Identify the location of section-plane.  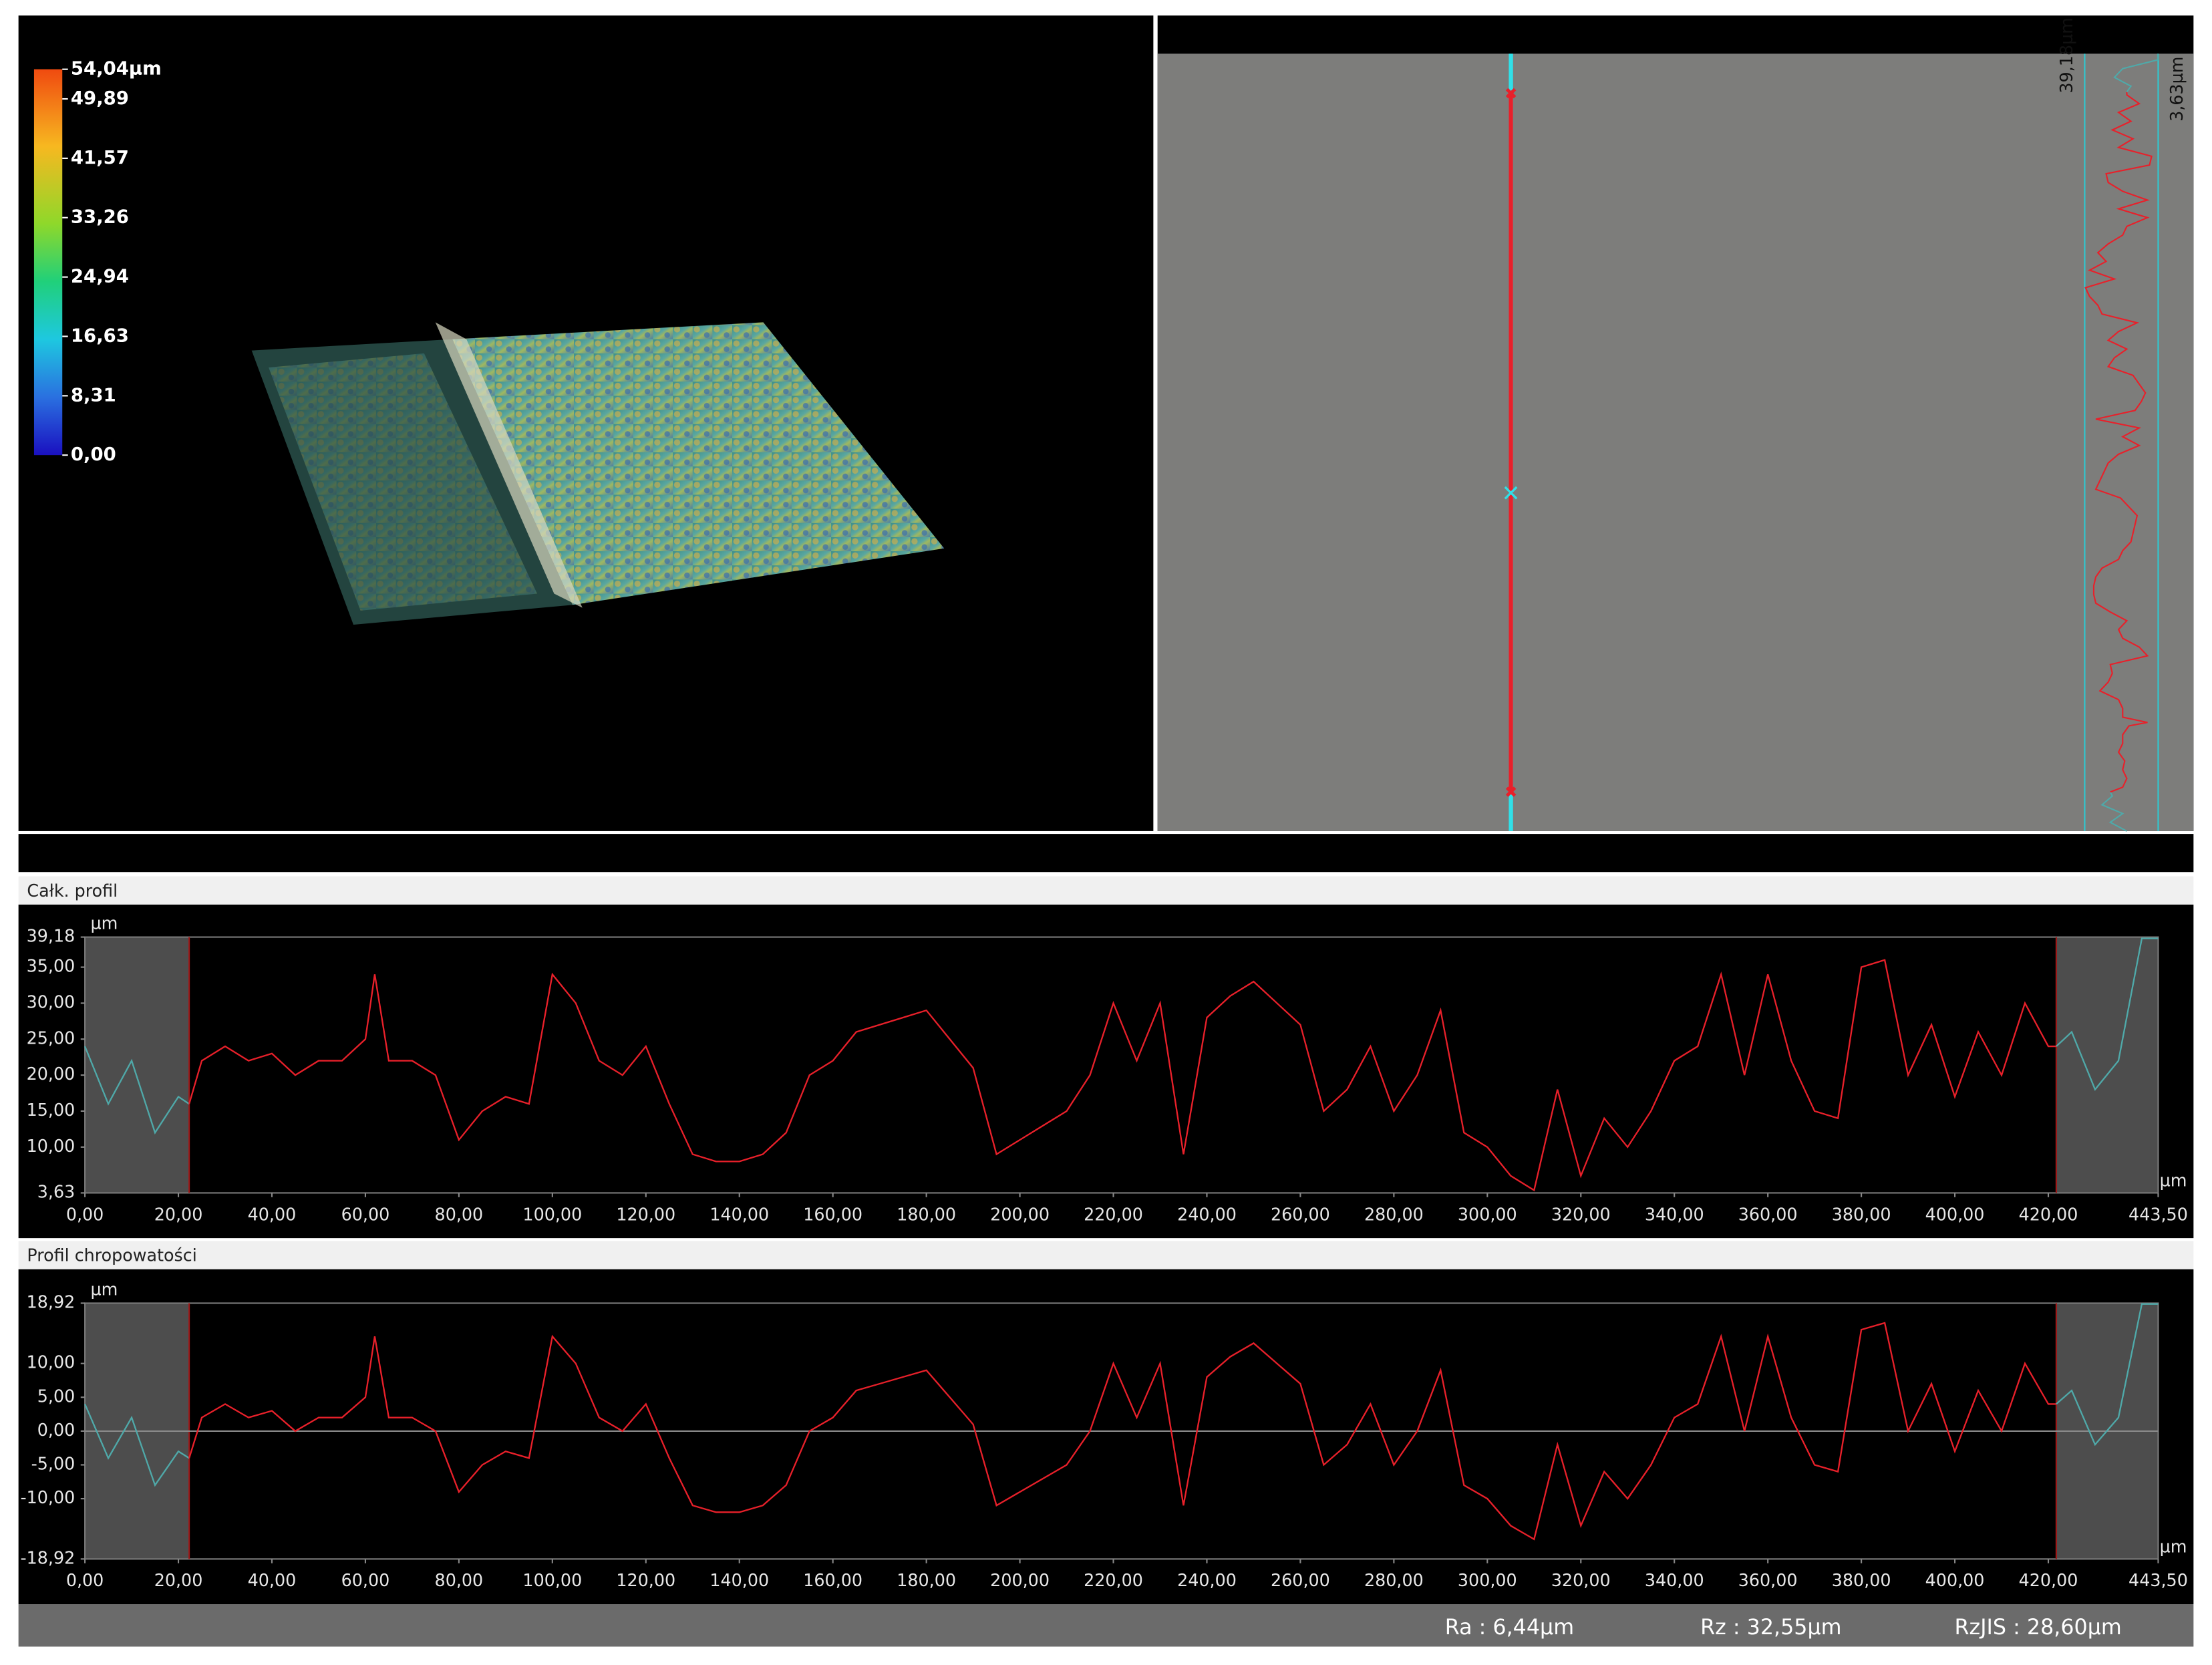
(509, 465).